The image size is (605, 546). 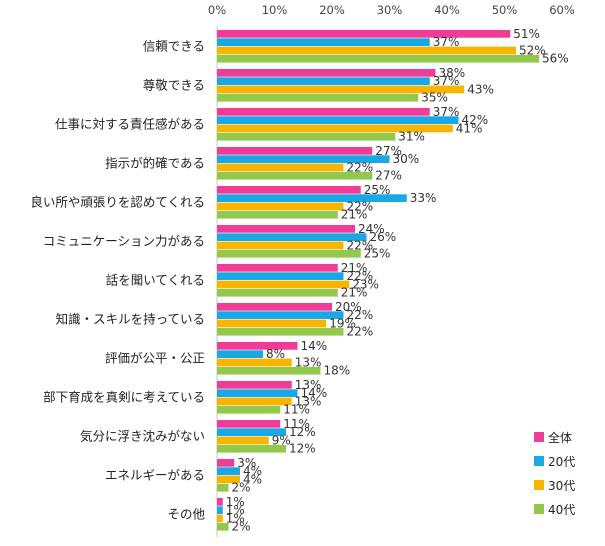 I want to click on category-label: コミュニケーション力がある, so click(x=124, y=241).